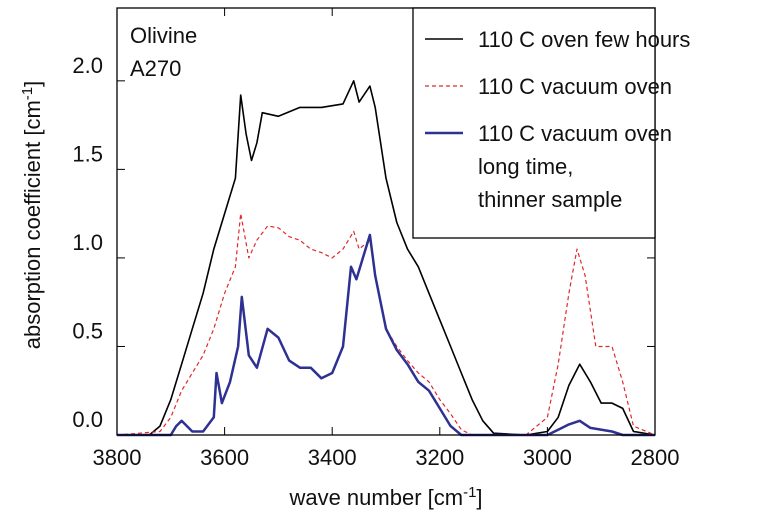 The image size is (758, 526). What do you see at coordinates (87, 65) in the screenshot?
I see `y-tick-label: 2.0` at bounding box center [87, 65].